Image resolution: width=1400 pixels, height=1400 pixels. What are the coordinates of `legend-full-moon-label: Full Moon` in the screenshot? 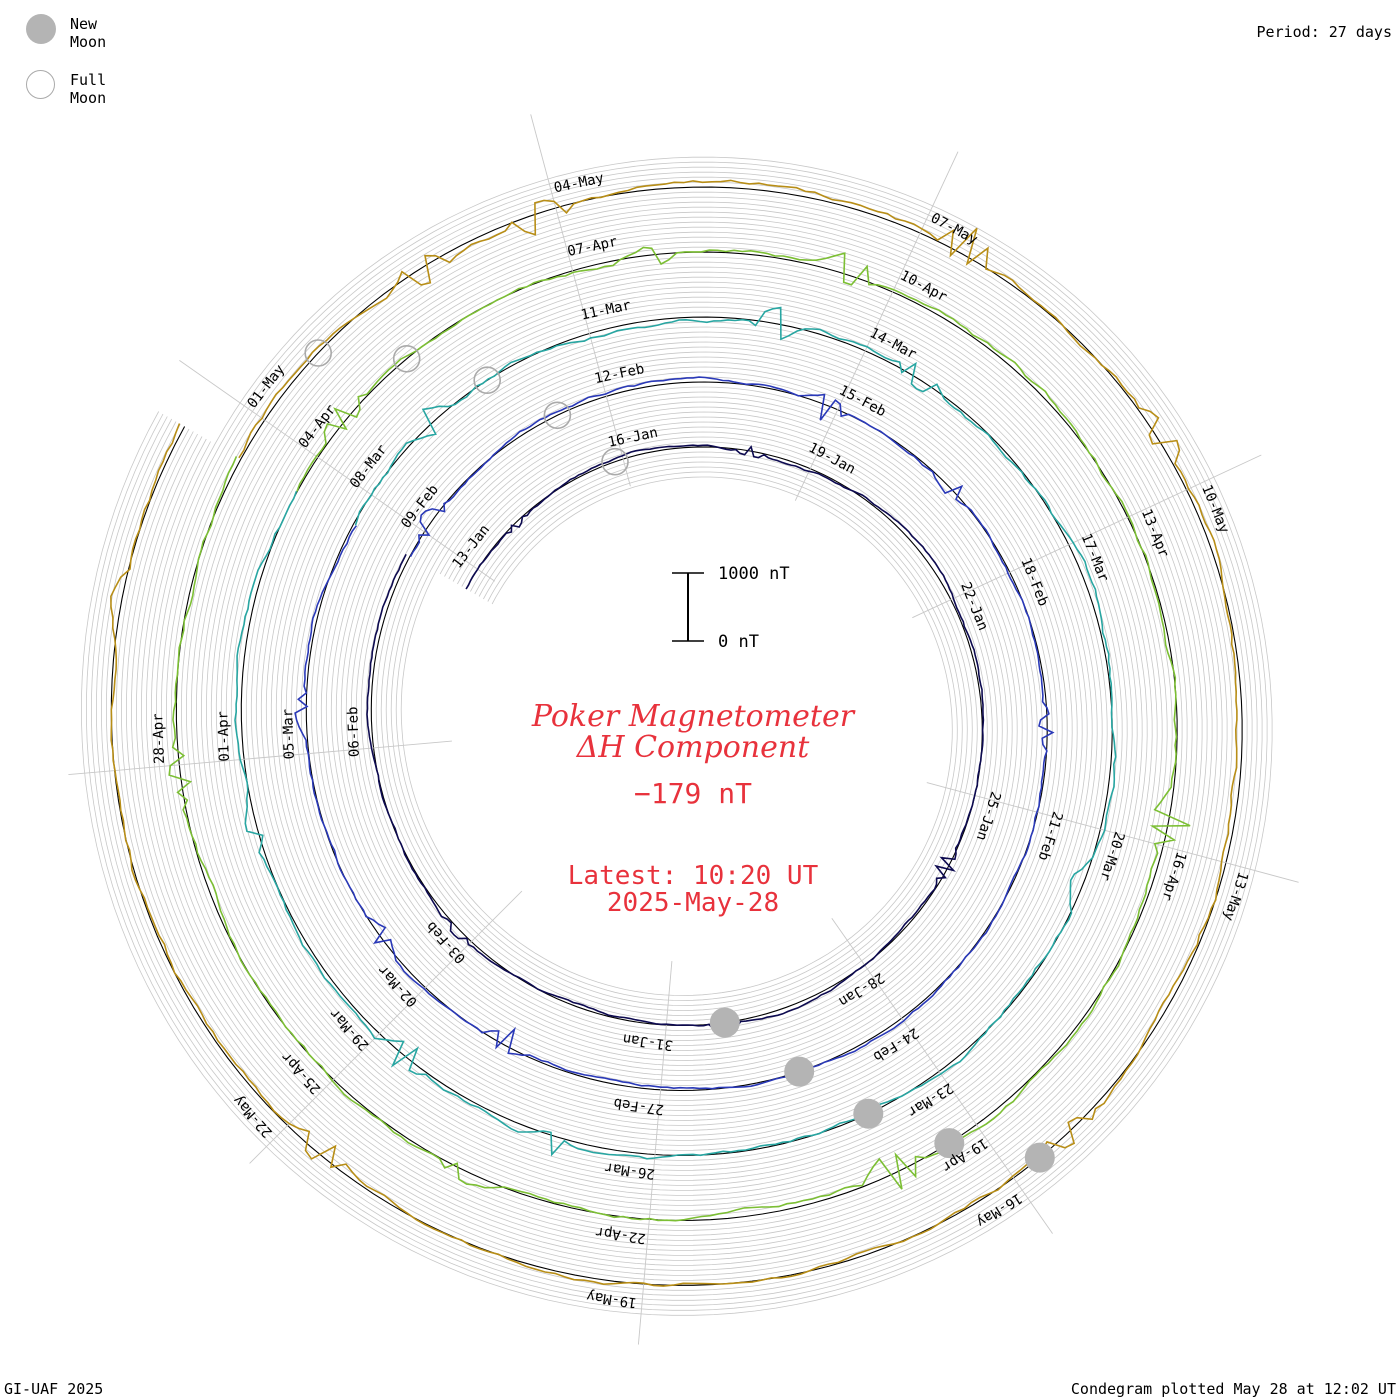 It's located at (88, 89).